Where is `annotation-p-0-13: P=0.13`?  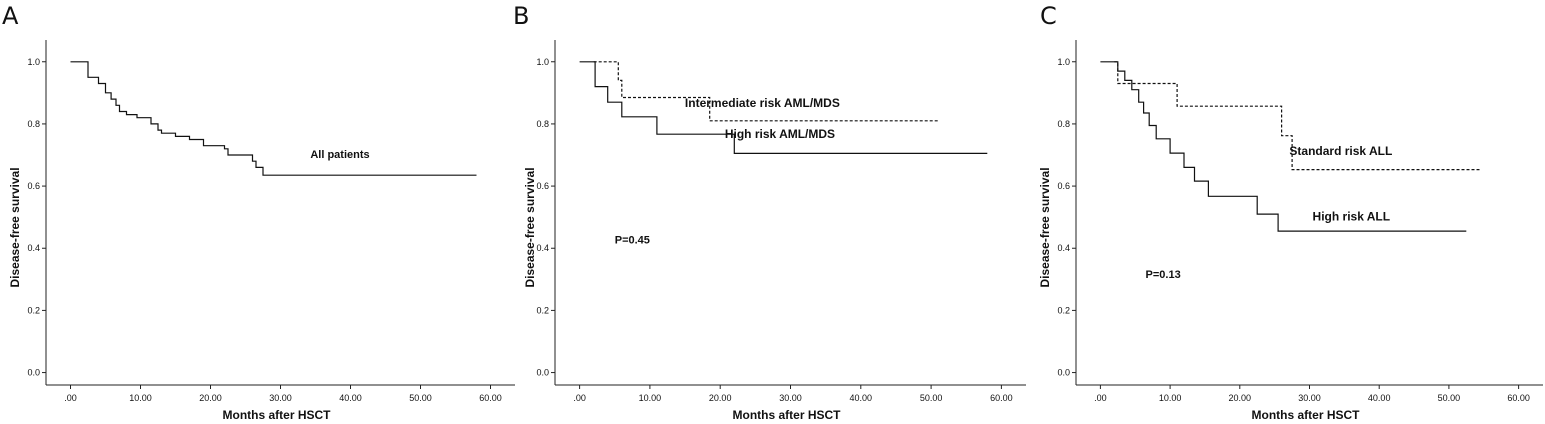
annotation-p-0-13: P=0.13 is located at coordinates (1163, 275).